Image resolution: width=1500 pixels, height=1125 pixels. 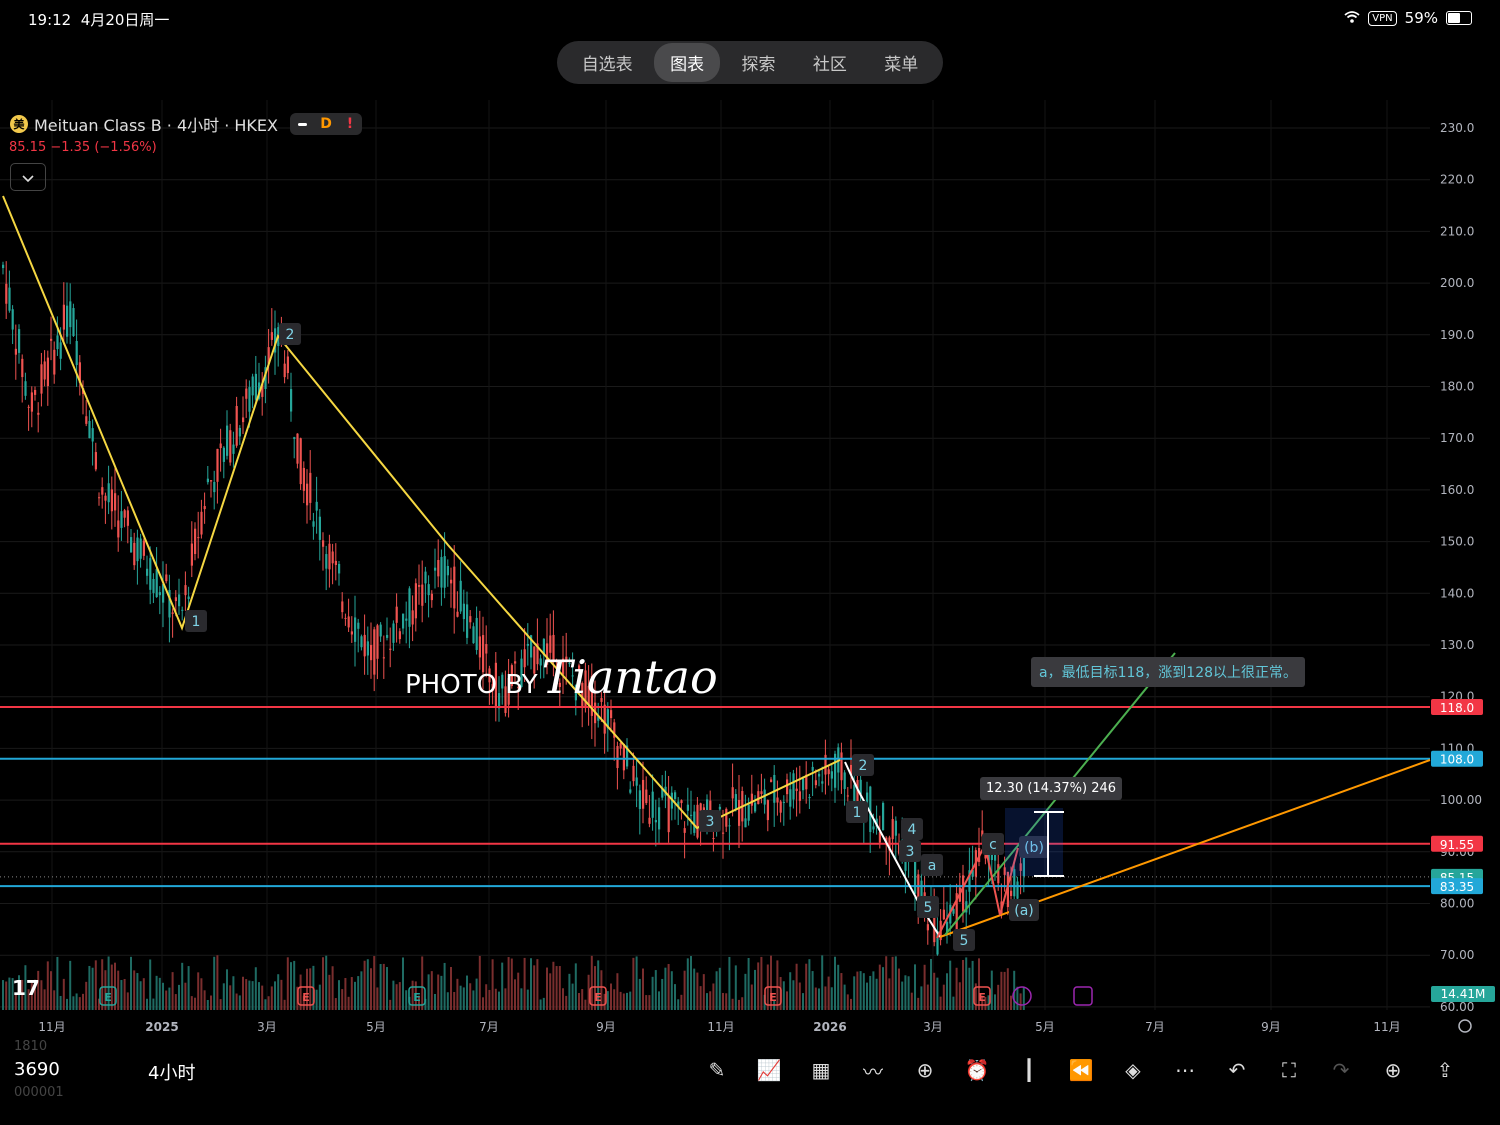 What do you see at coordinates (1289, 1070) in the screenshot?
I see `fullscreen-icon: ⛶` at bounding box center [1289, 1070].